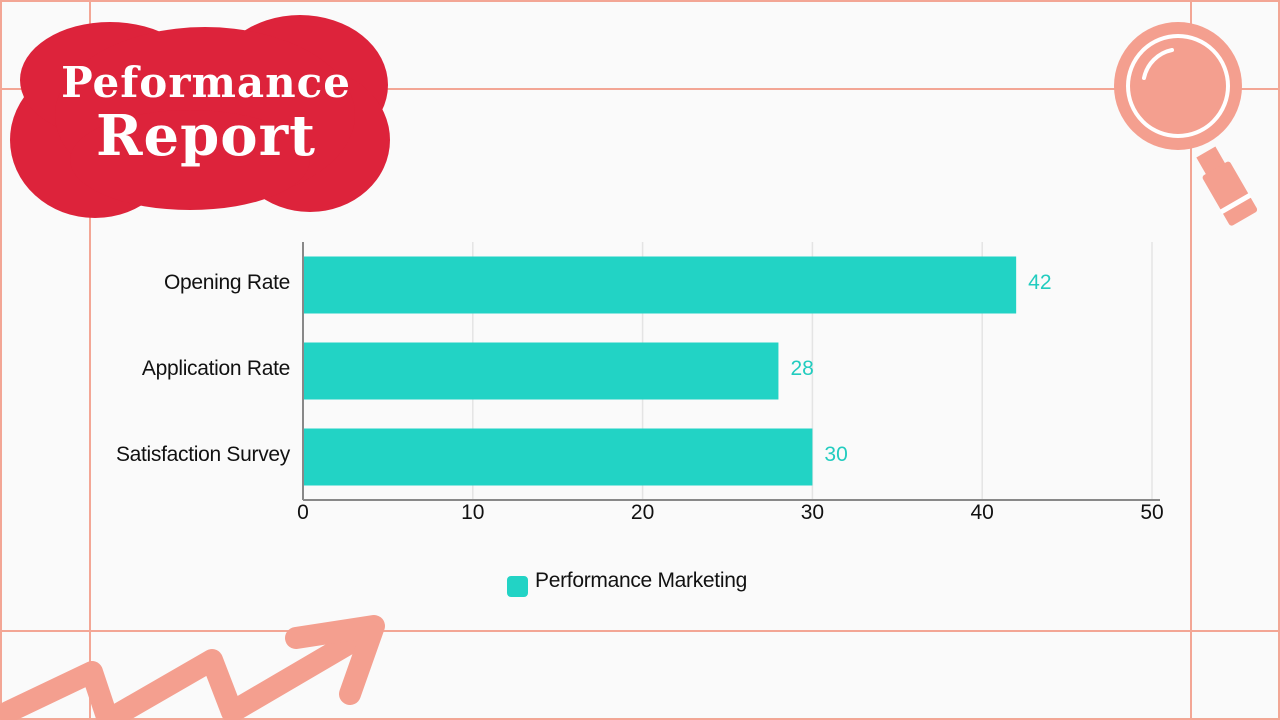  What do you see at coordinates (192, 667) in the screenshot?
I see `zigzag-arrow-icon` at bounding box center [192, 667].